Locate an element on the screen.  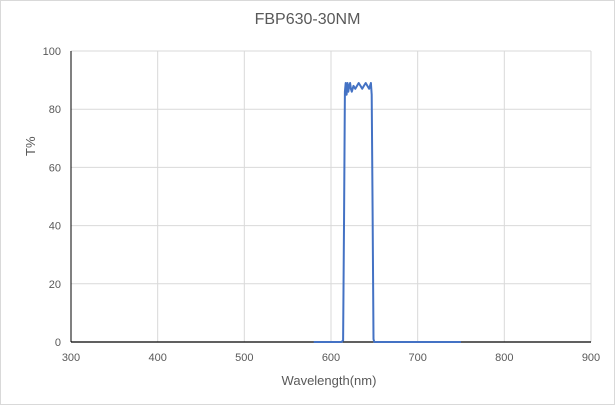
x-tick-label: 700 is located at coordinates (417, 358).